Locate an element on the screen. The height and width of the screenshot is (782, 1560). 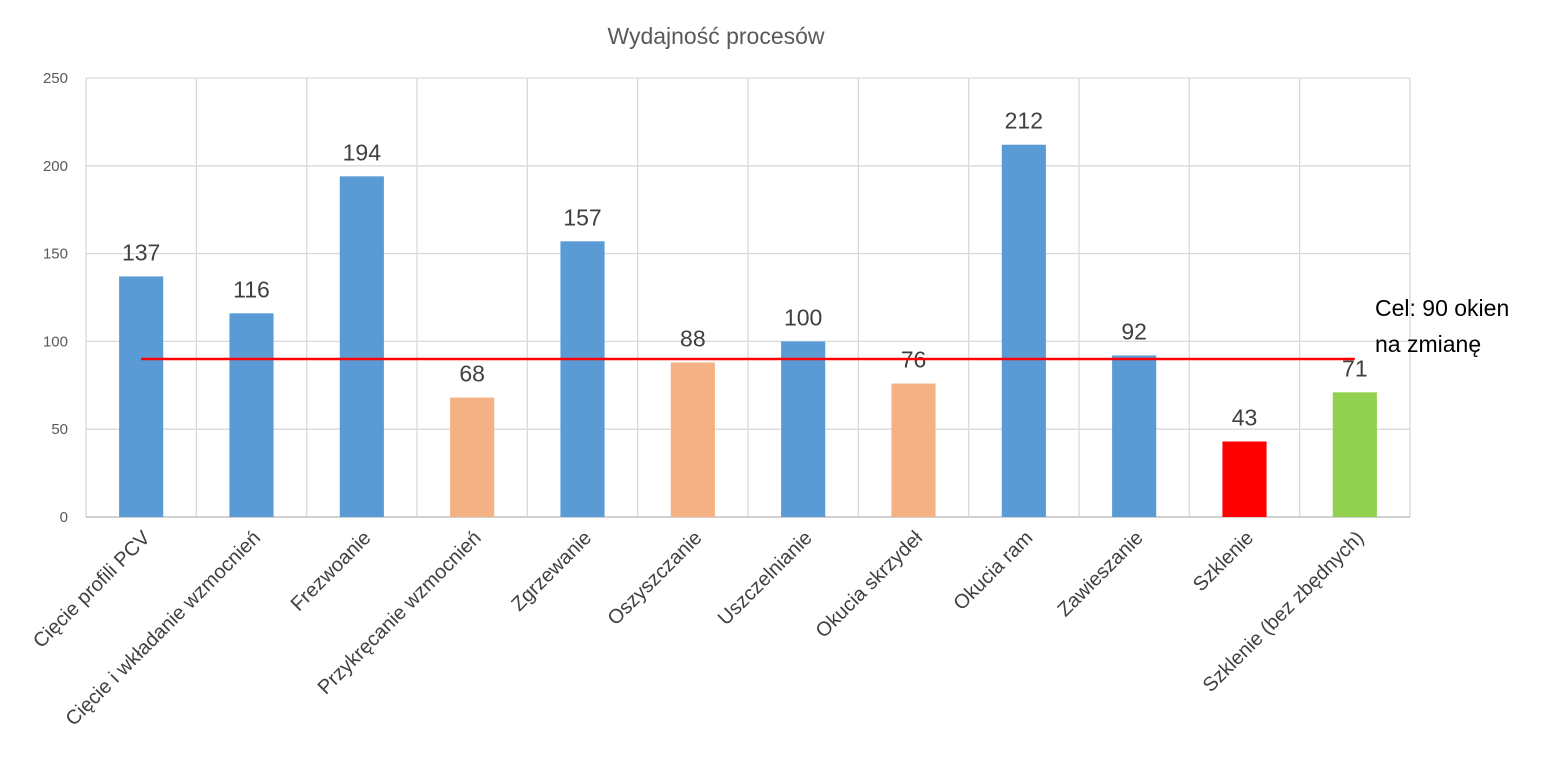
data-label: 116 is located at coordinates (251, 289).